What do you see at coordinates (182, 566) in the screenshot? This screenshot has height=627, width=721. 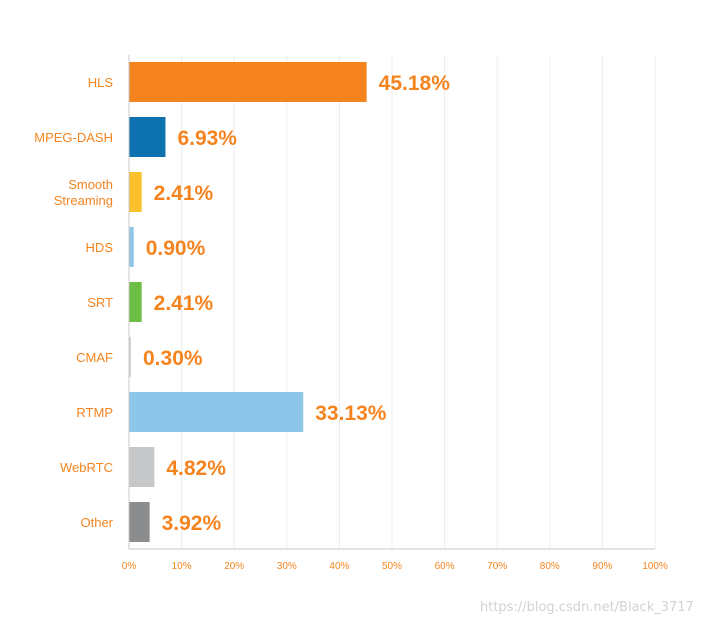 I see `x-tick-label: 10%` at bounding box center [182, 566].